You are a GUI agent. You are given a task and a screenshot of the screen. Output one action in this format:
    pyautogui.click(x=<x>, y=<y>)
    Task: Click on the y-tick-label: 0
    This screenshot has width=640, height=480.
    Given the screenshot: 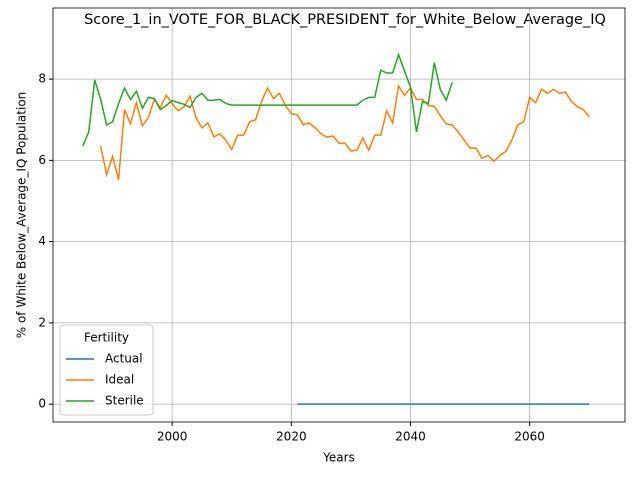 What is the action you would take?
    pyautogui.click(x=42, y=404)
    